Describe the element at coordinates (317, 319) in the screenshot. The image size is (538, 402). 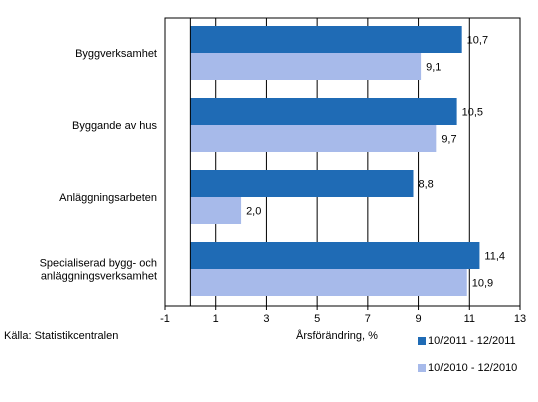
I see `x-tick-label: 5` at that location.